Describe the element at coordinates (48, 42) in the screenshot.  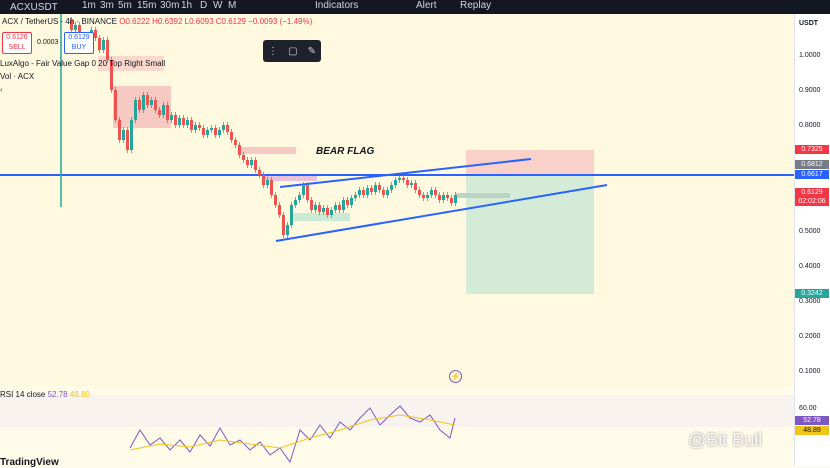
I see `spread-value: 0.0003` at that location.